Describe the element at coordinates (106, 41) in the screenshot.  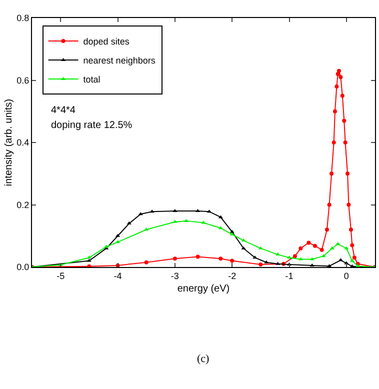
I see `legend-label: doped sites` at that location.